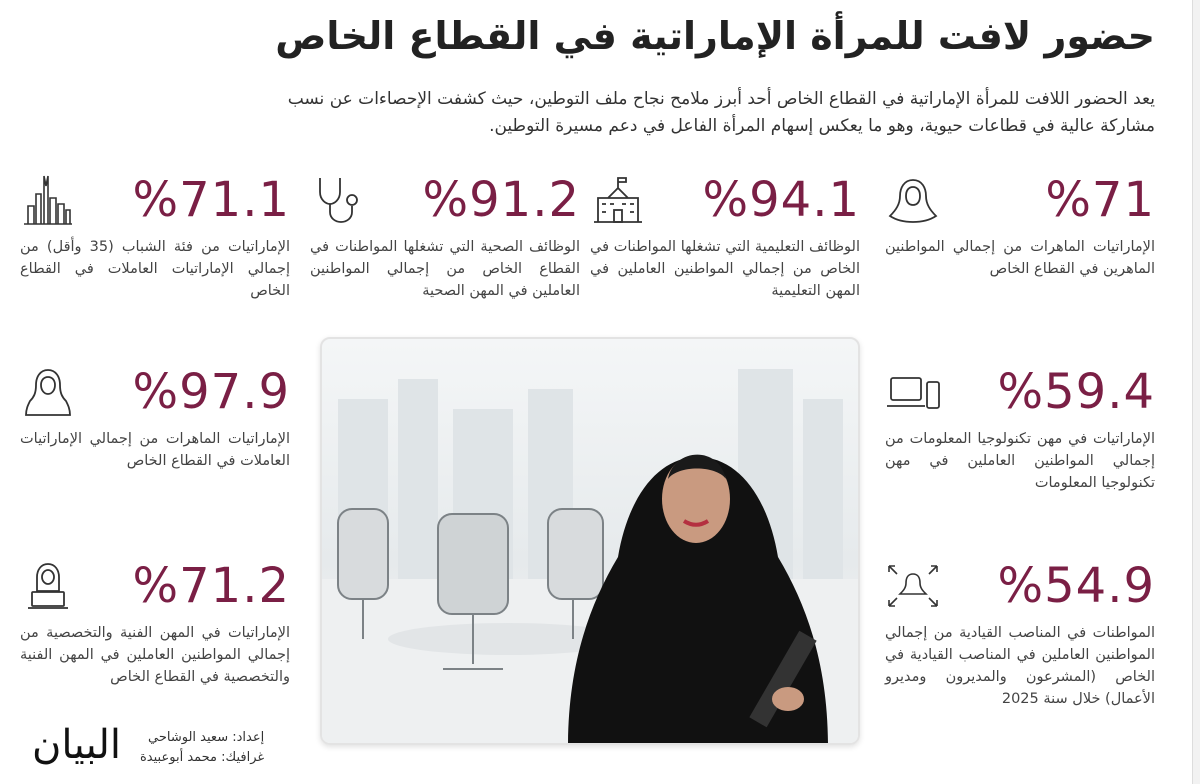  Describe the element at coordinates (77, 745) in the screenshot. I see `albayan-logo: البيان` at that location.